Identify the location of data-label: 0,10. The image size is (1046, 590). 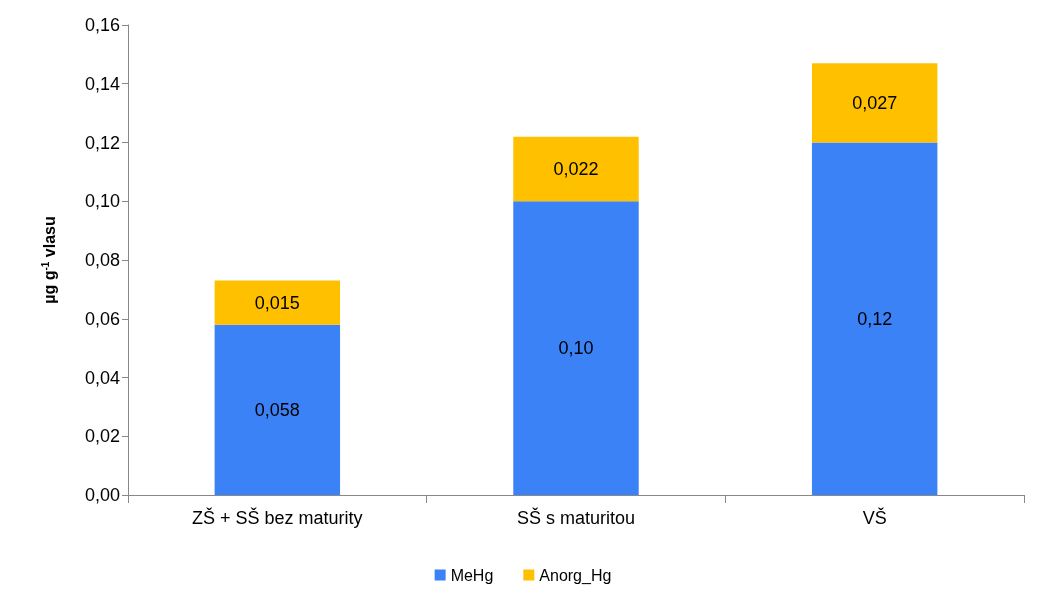
(576, 348).